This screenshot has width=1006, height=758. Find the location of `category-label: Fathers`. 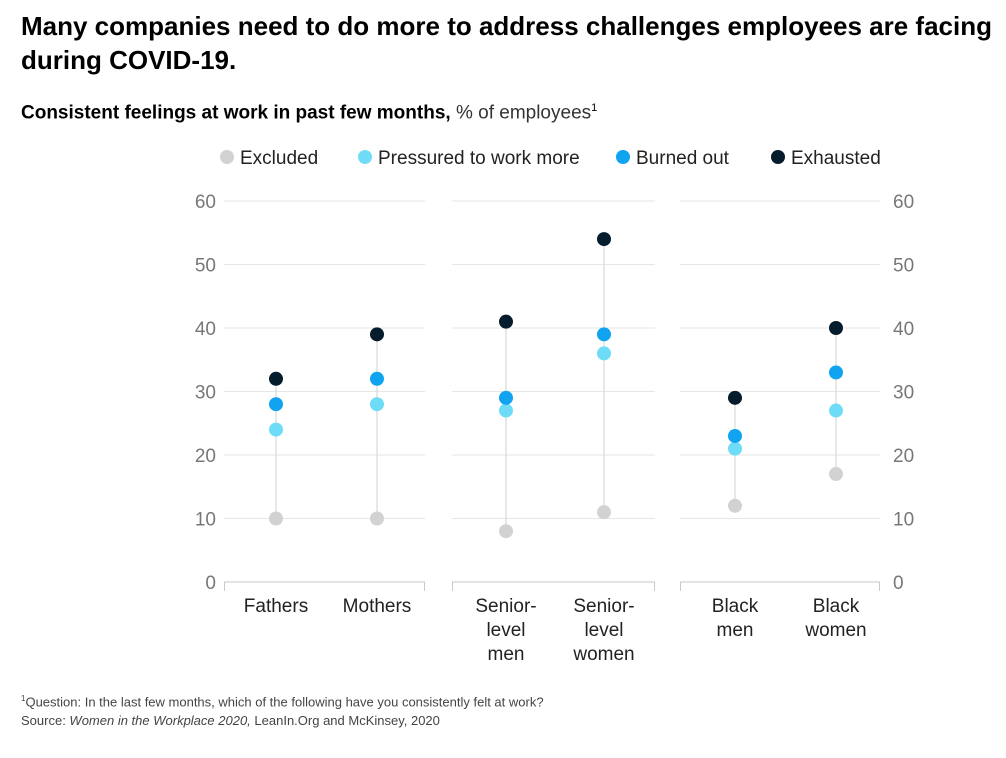

category-label: Fathers is located at coordinates (276, 606).